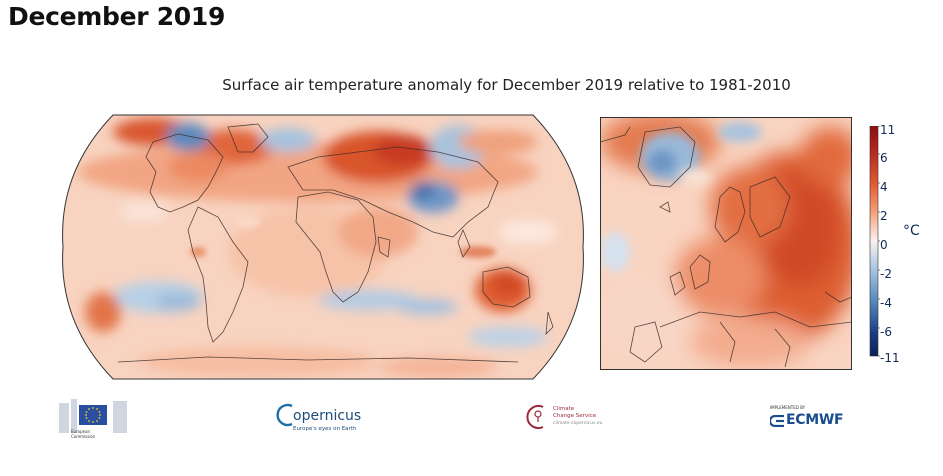  I want to click on ecmwf-name: ECMWF, so click(815, 420).